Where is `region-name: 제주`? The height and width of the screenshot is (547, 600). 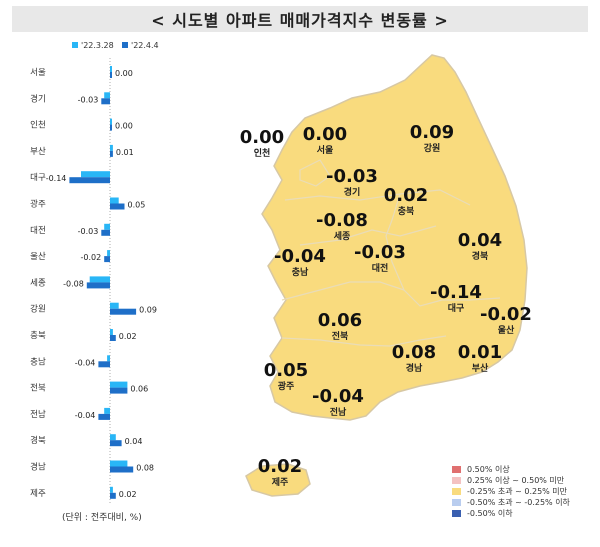 region-name: 제주 is located at coordinates (280, 482).